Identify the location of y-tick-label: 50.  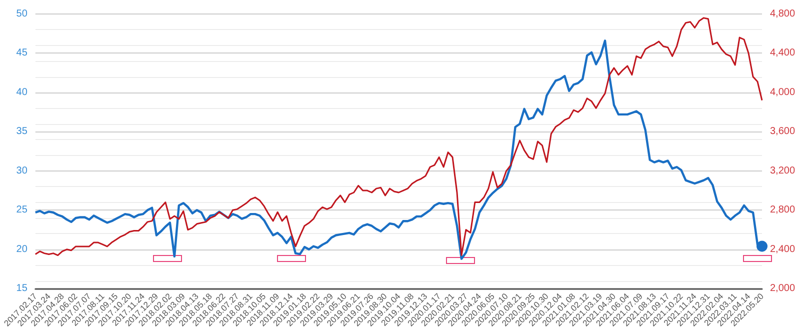
(22, 14).